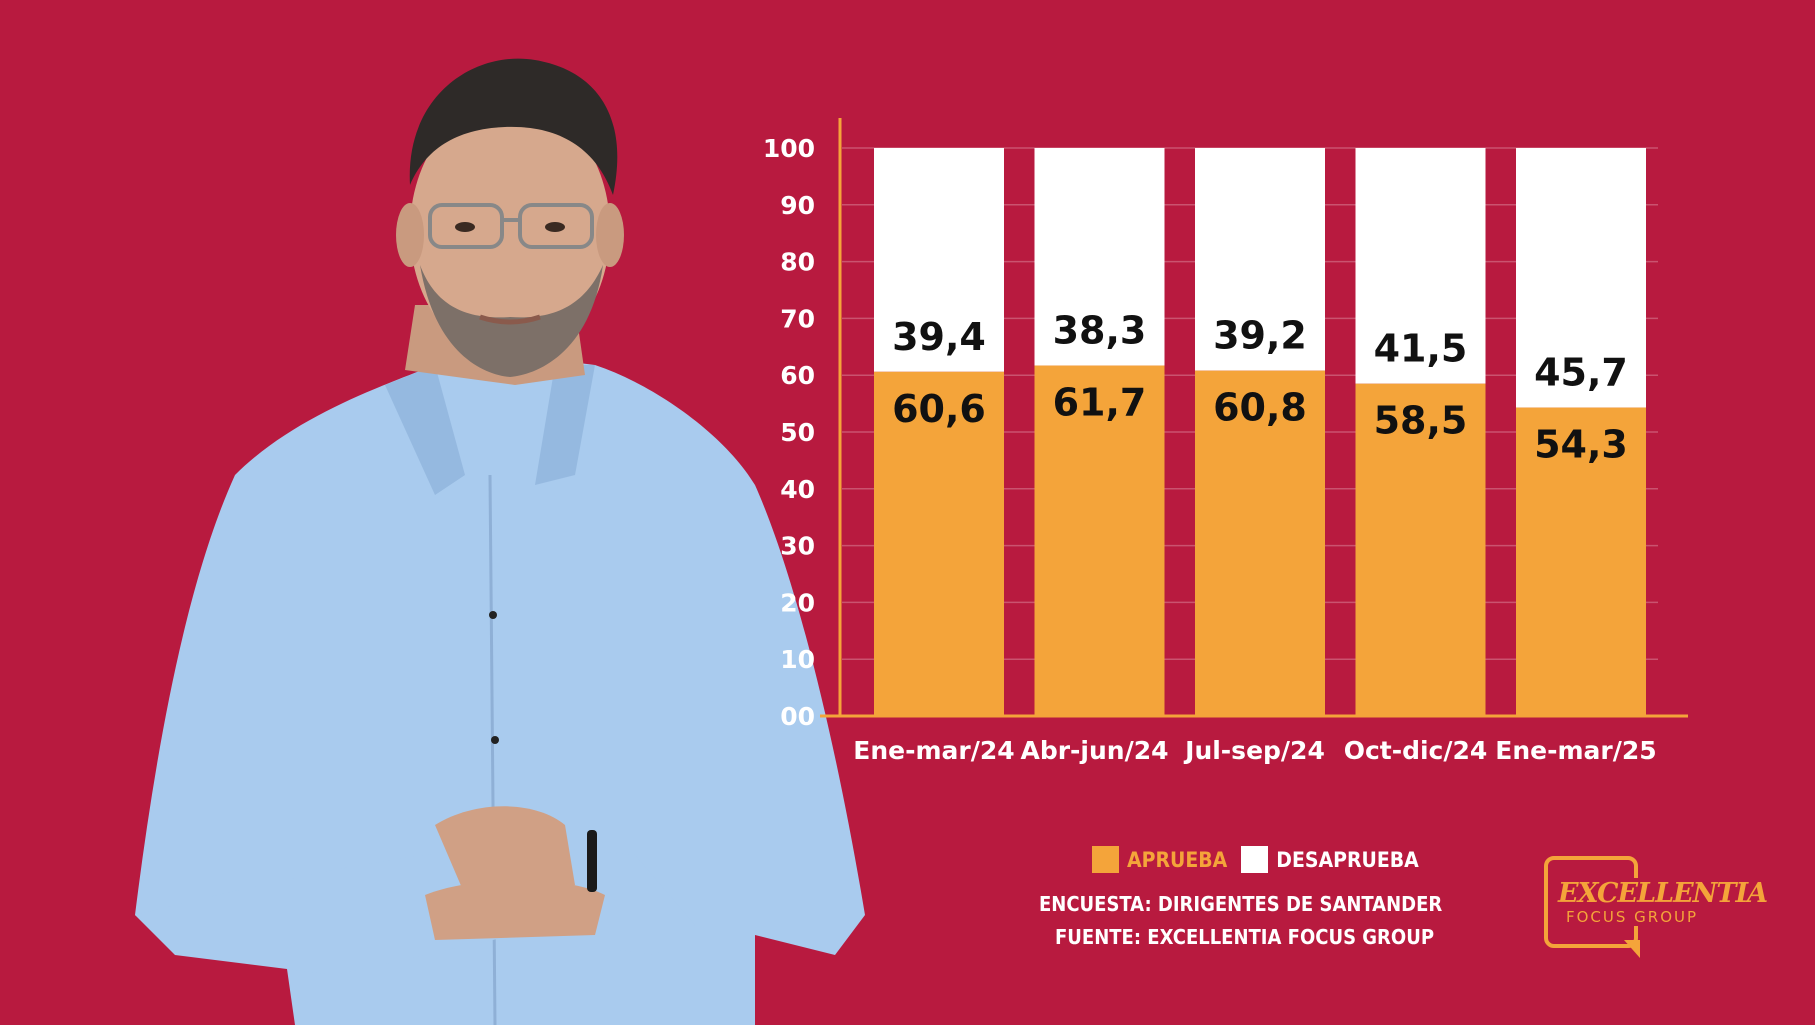 This screenshot has width=1815, height=1025. Describe the element at coordinates (1575, 750) in the screenshot. I see `x-tick-label: Ene-mar/25` at that location.